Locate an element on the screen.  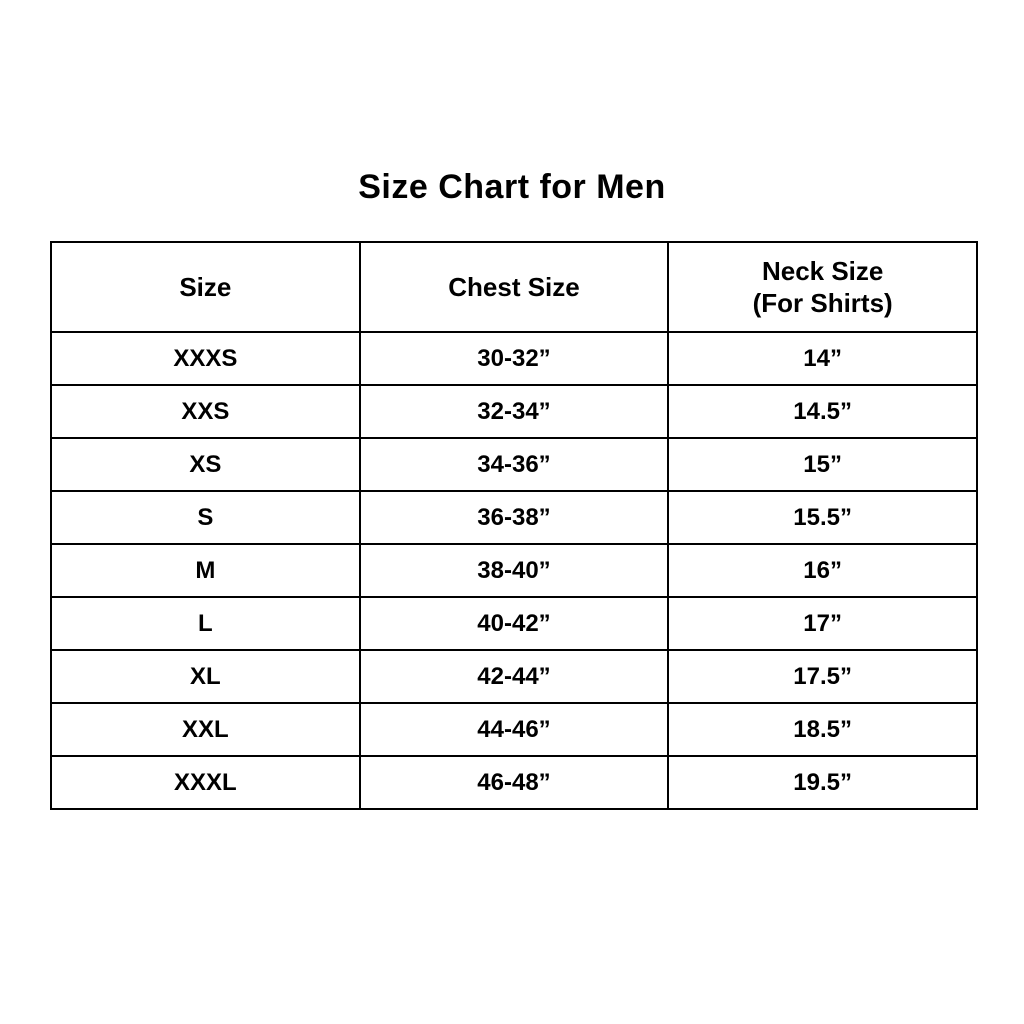
table-row: L 40-42” 17” is located at coordinates (514, 623).